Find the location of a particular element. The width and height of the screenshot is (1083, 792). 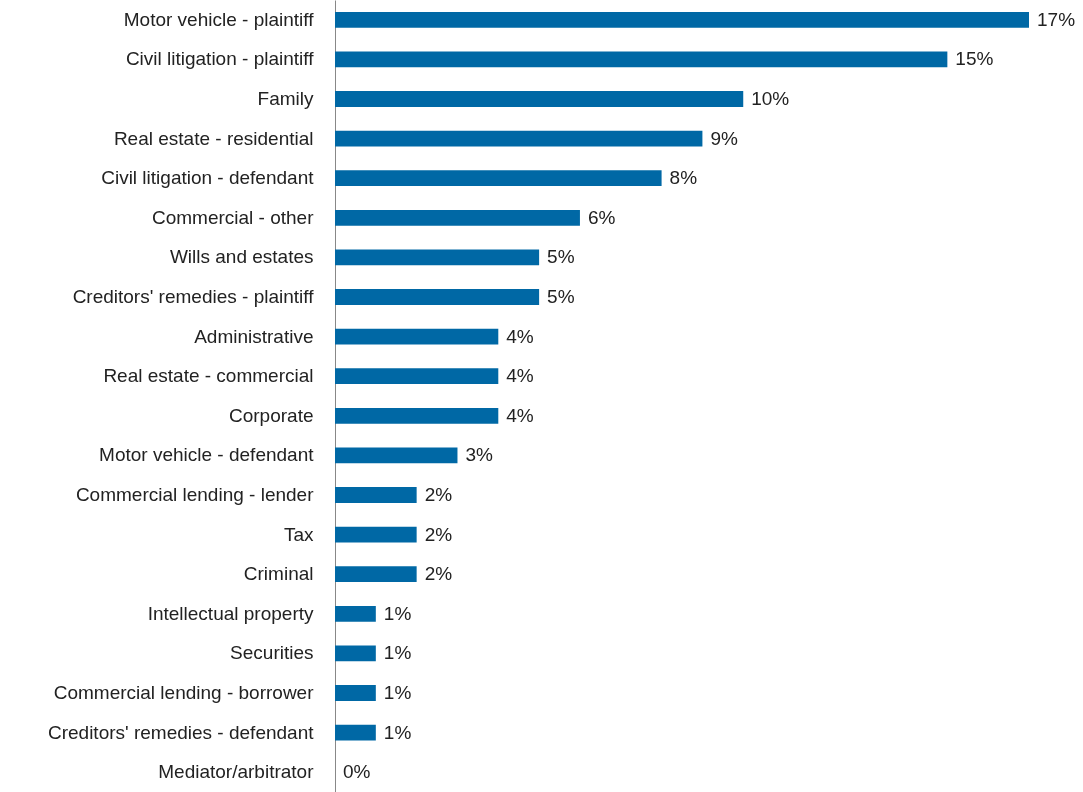

data-label: 6% is located at coordinates (601, 217).